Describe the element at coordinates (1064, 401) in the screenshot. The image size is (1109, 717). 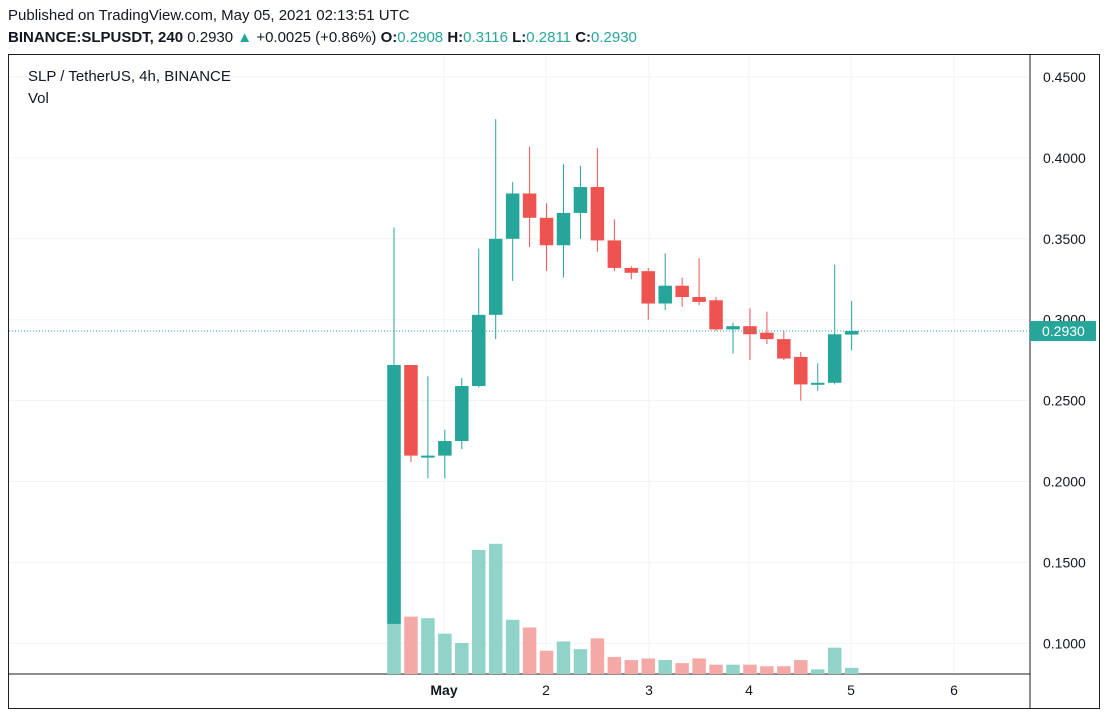
I see `y-tick-label: 0.2500` at that location.